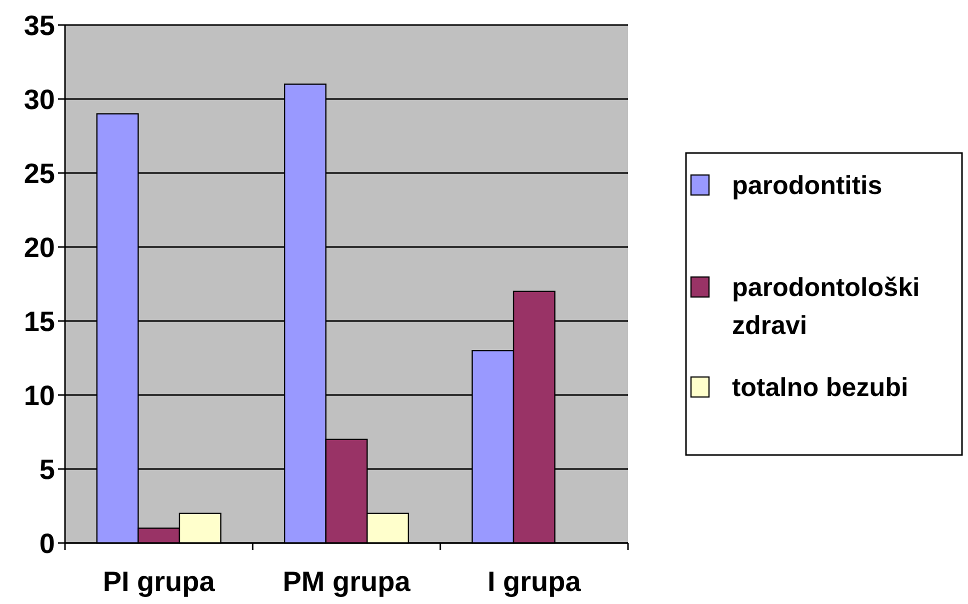  Describe the element at coordinates (47, 543) in the screenshot. I see `y-tick-label: 0` at that location.